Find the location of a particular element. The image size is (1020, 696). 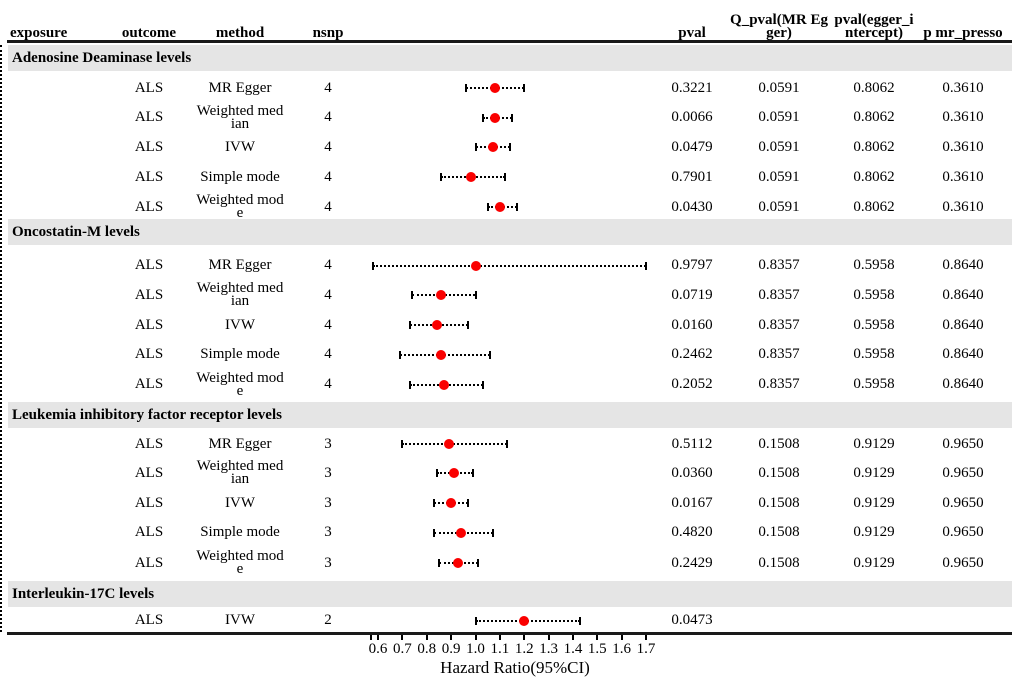

column-header-exposure: exposure is located at coordinates (39, 33).